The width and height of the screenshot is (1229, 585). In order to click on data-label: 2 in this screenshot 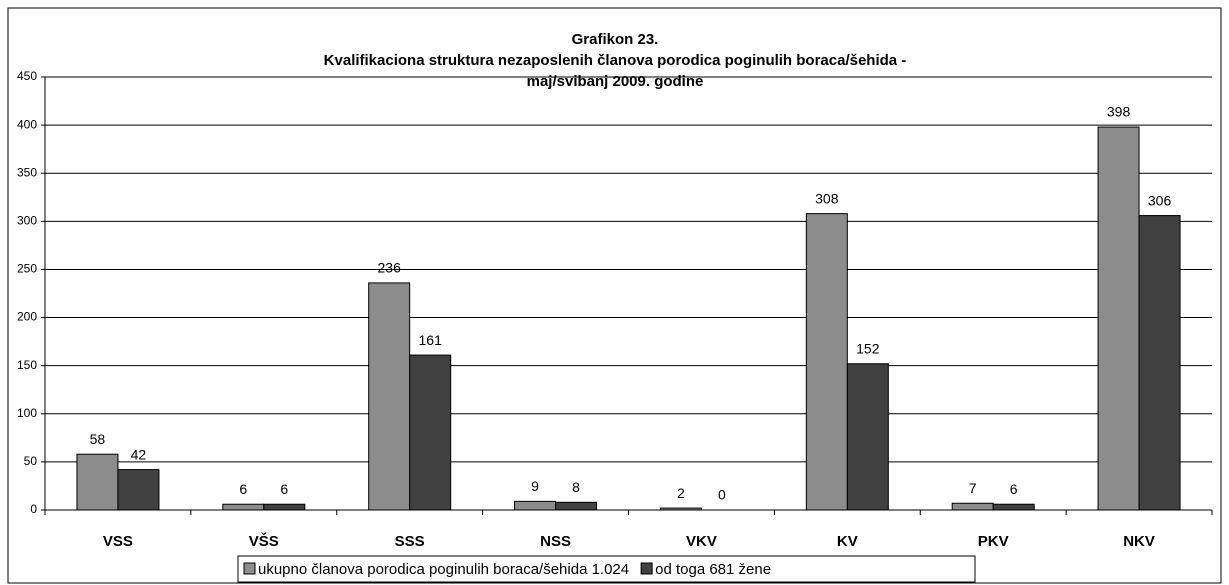, I will do `click(681, 493)`.